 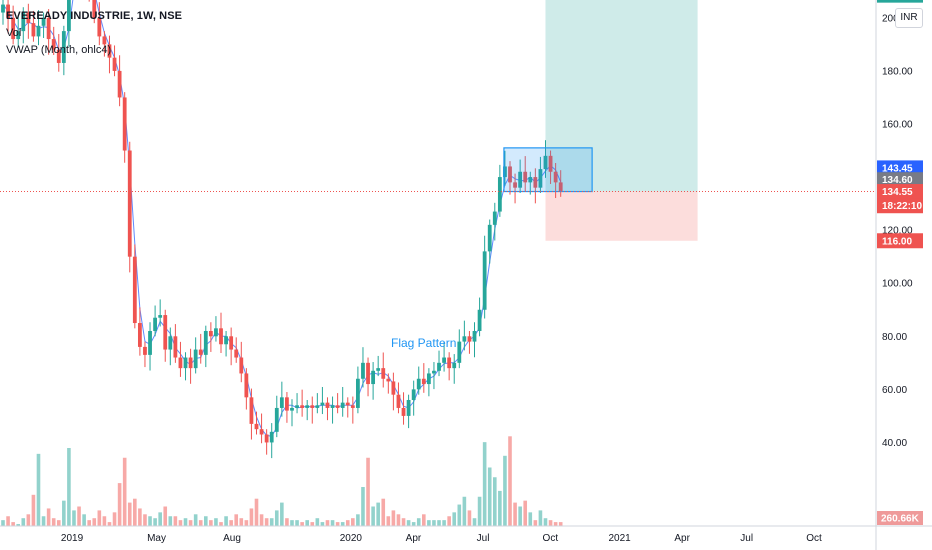 I want to click on y-tick-label: 160.00, so click(x=897, y=124).